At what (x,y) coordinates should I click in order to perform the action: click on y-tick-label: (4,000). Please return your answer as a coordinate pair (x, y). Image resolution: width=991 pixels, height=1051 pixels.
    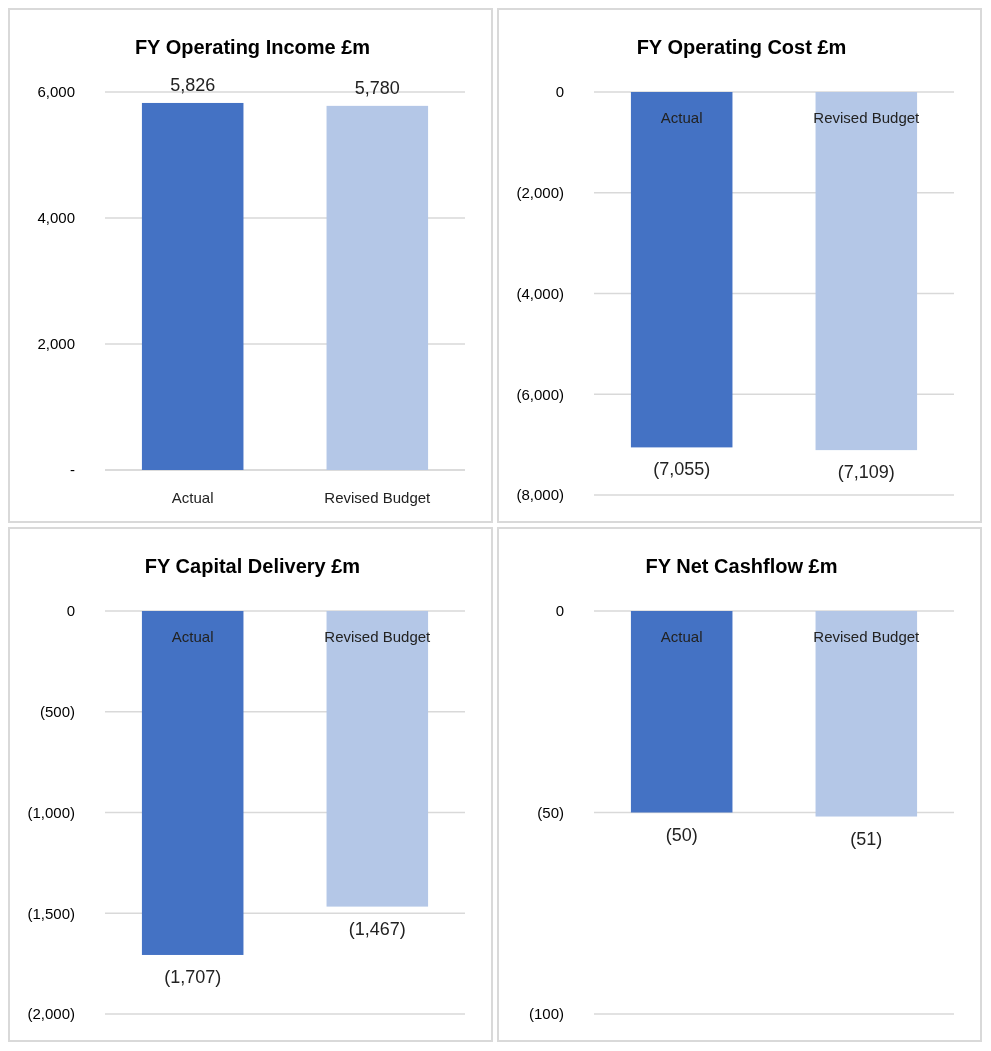
    Looking at the image, I should click on (540, 293).